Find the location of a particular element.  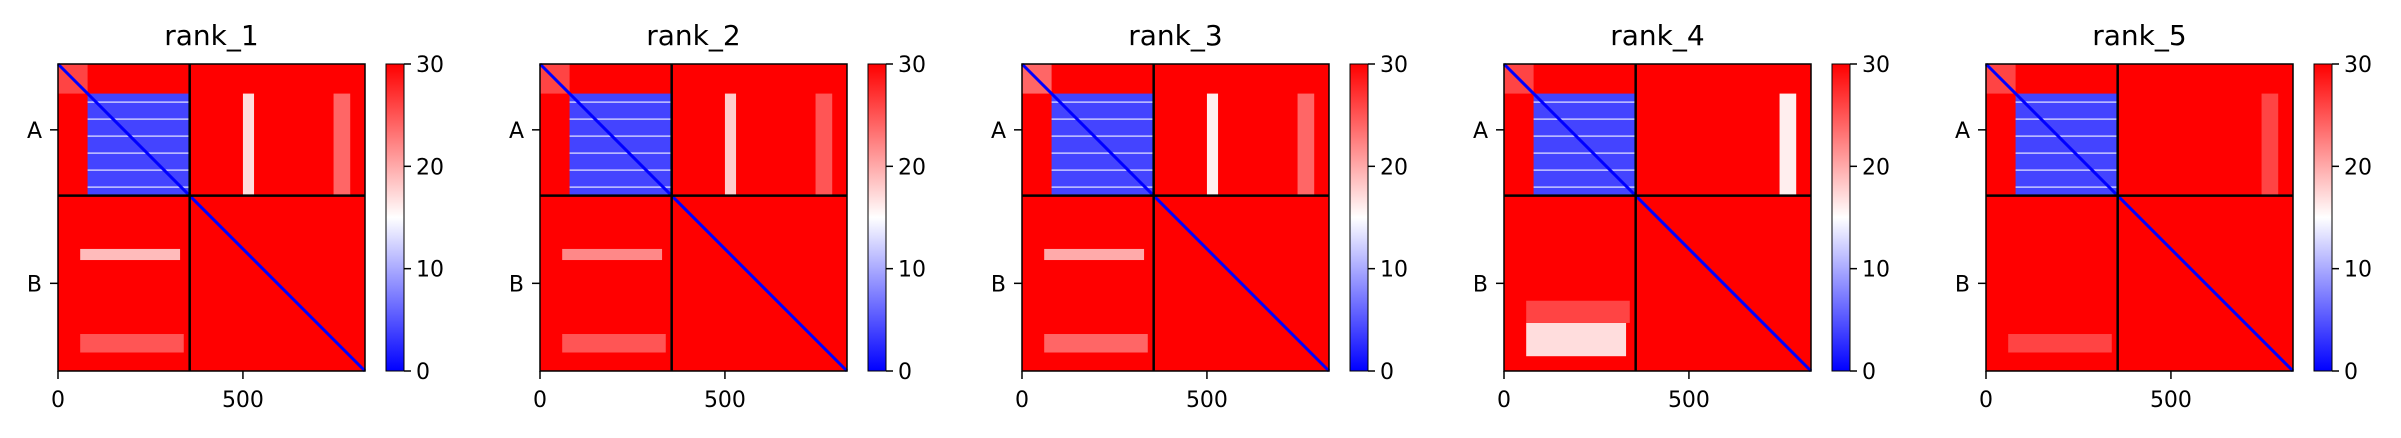

chart-title: rank_5 is located at coordinates (2139, 35).